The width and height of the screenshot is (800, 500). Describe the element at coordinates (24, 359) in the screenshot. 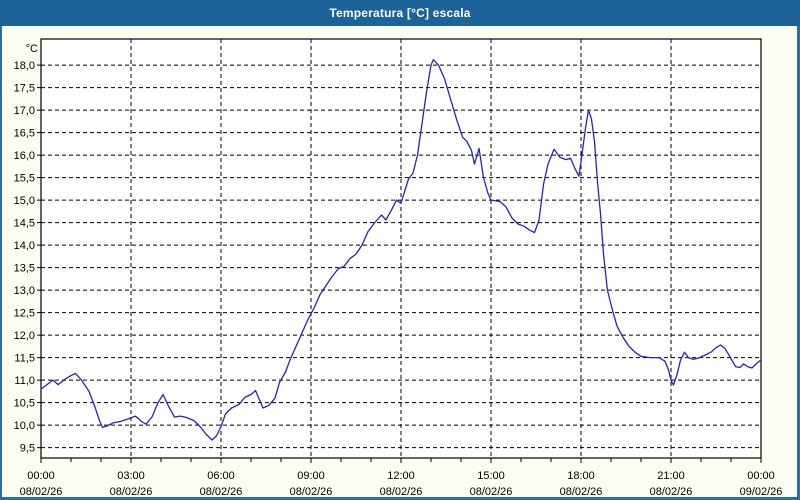

I see `y-tick-label: 11,5` at that location.